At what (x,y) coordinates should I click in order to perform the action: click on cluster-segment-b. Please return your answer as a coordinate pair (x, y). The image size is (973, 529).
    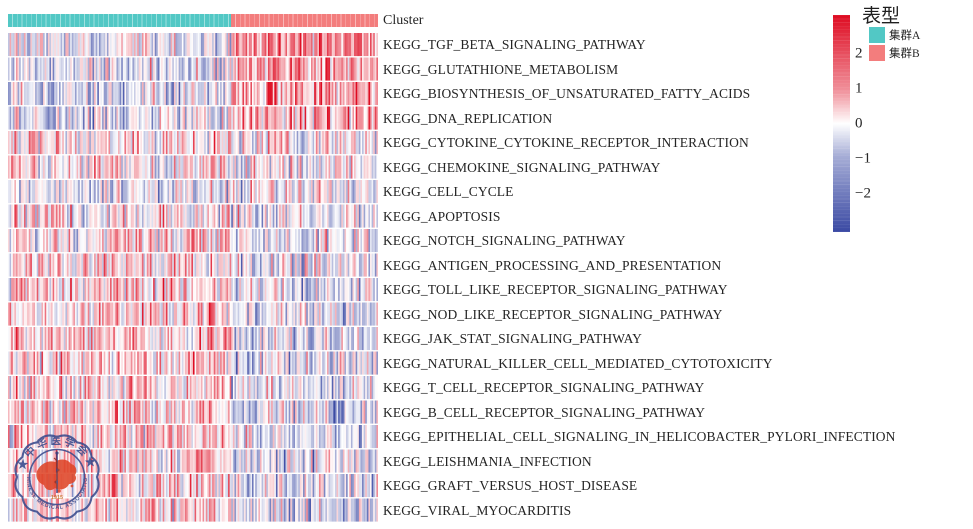
    Looking at the image, I should click on (304, 20).